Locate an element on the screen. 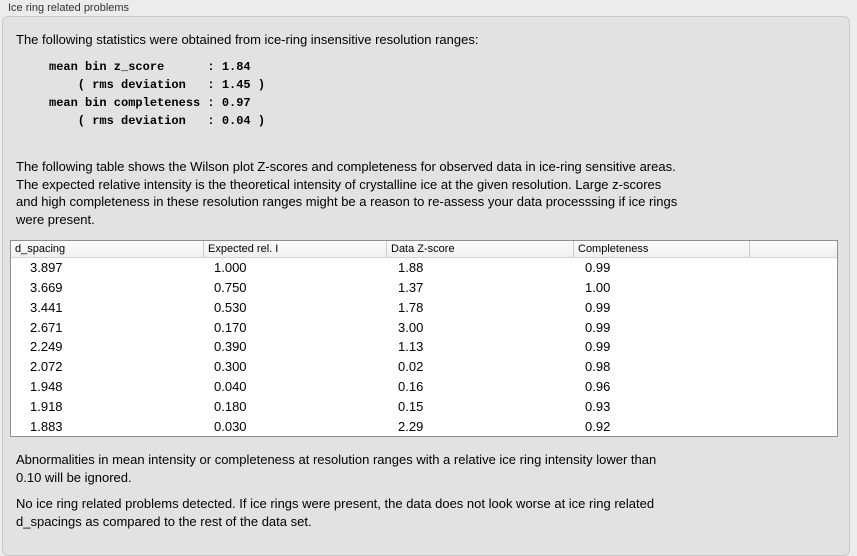 The width and height of the screenshot is (857, 556). table-cell: 3.669 is located at coordinates (46, 288).